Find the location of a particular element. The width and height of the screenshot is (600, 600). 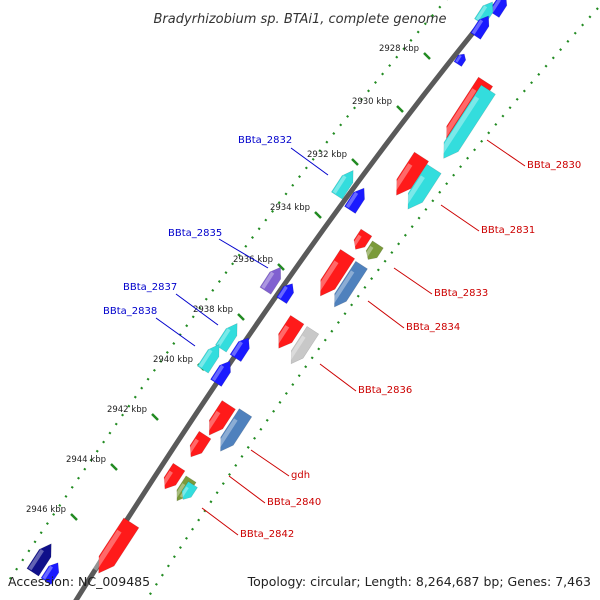

reverse-gene-3-body is located at coordinates (413, 173).